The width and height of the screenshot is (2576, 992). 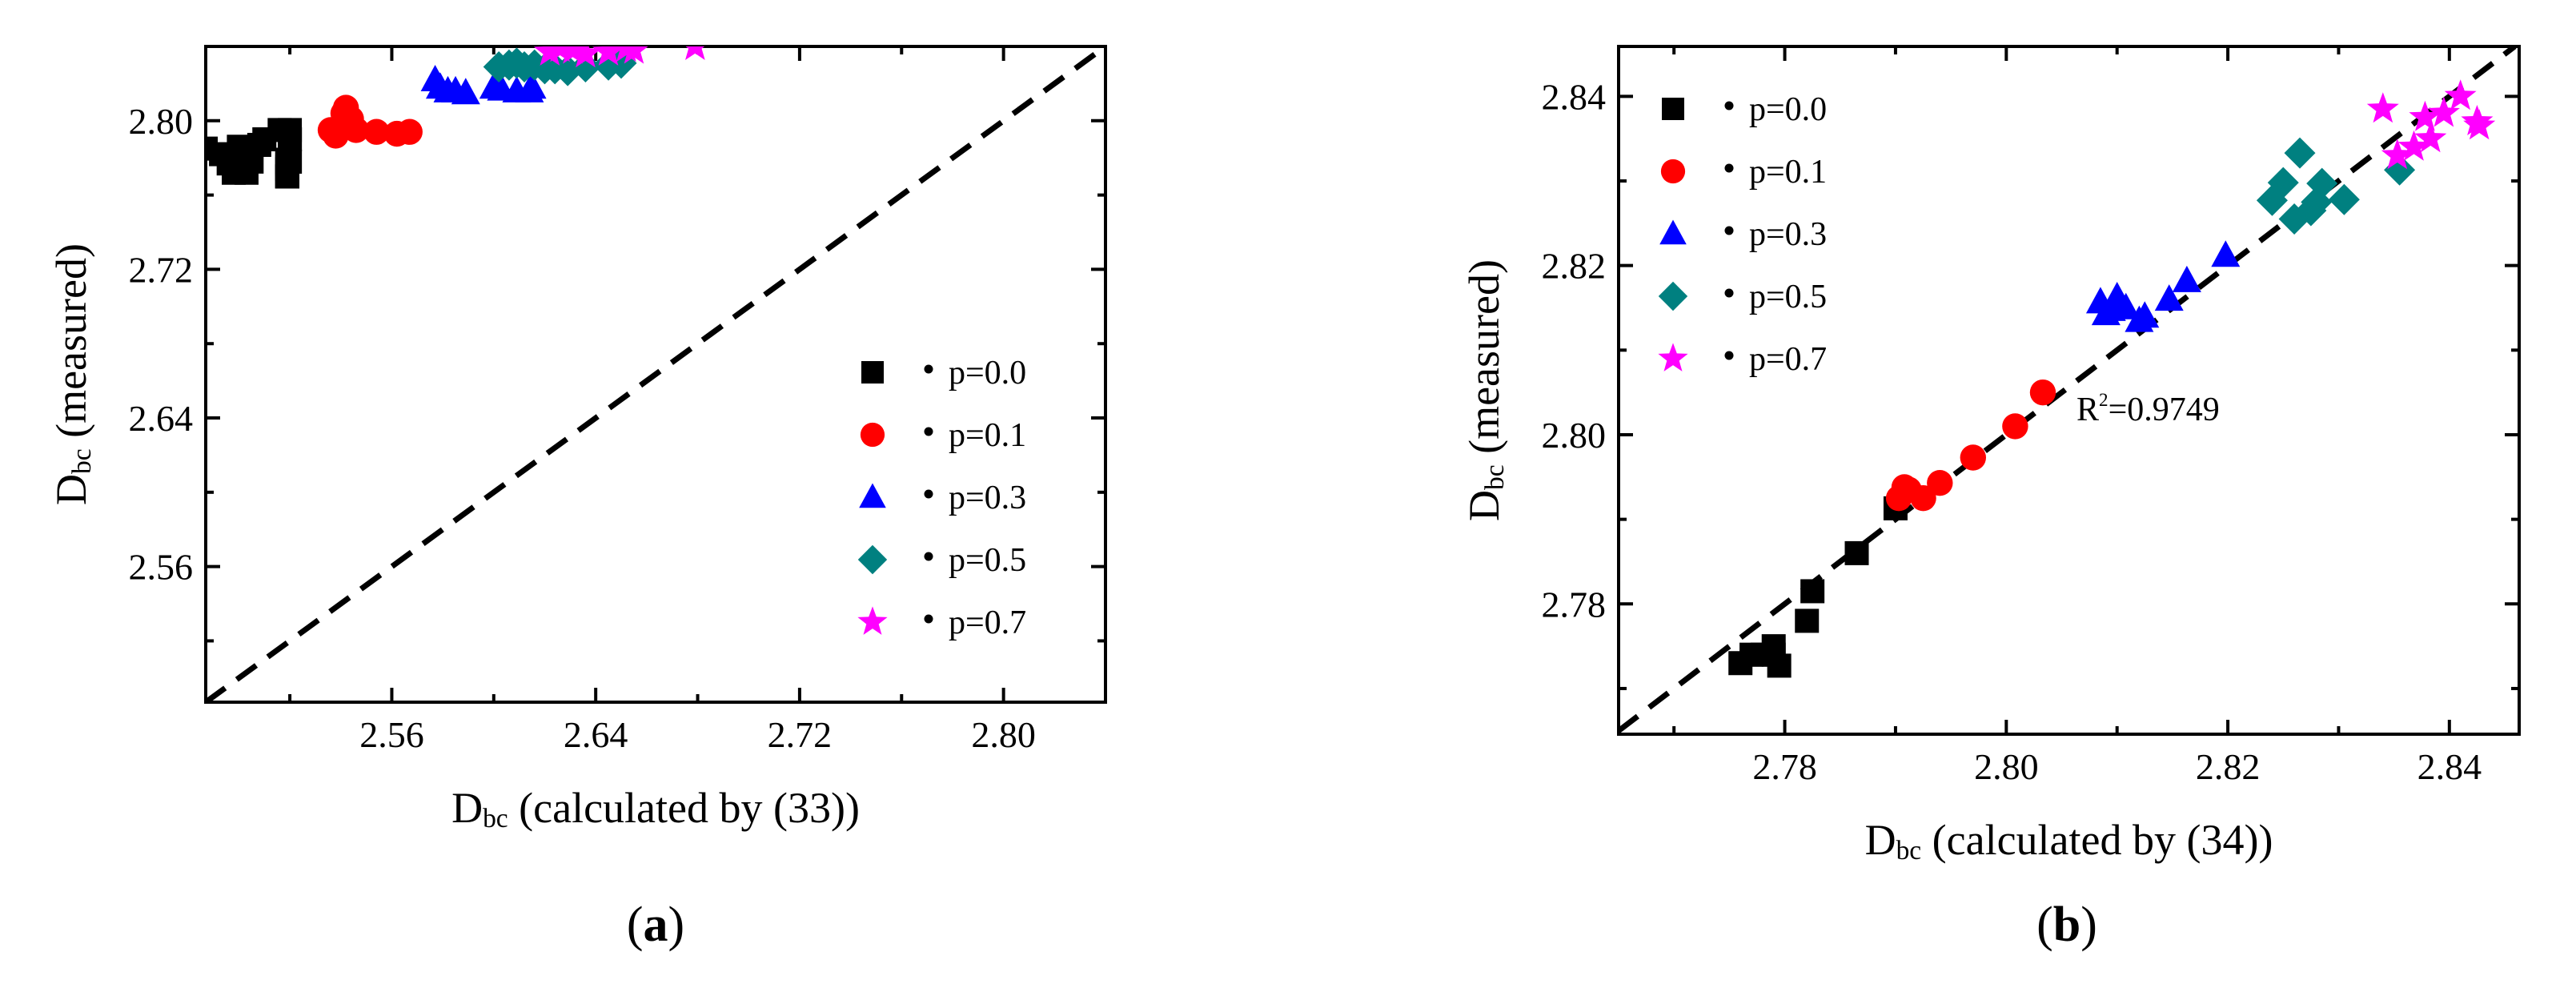 I want to click on y-axis-title-main: D, so click(x=71, y=490).